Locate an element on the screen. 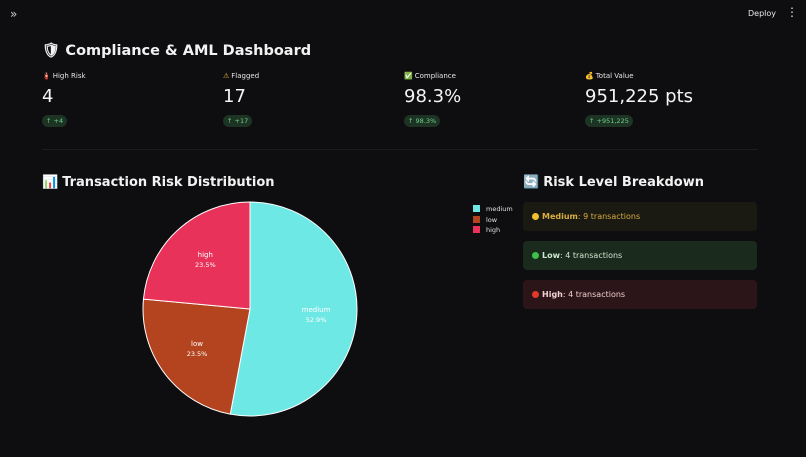  pie-percent-medium: 52.9% is located at coordinates (316, 320).